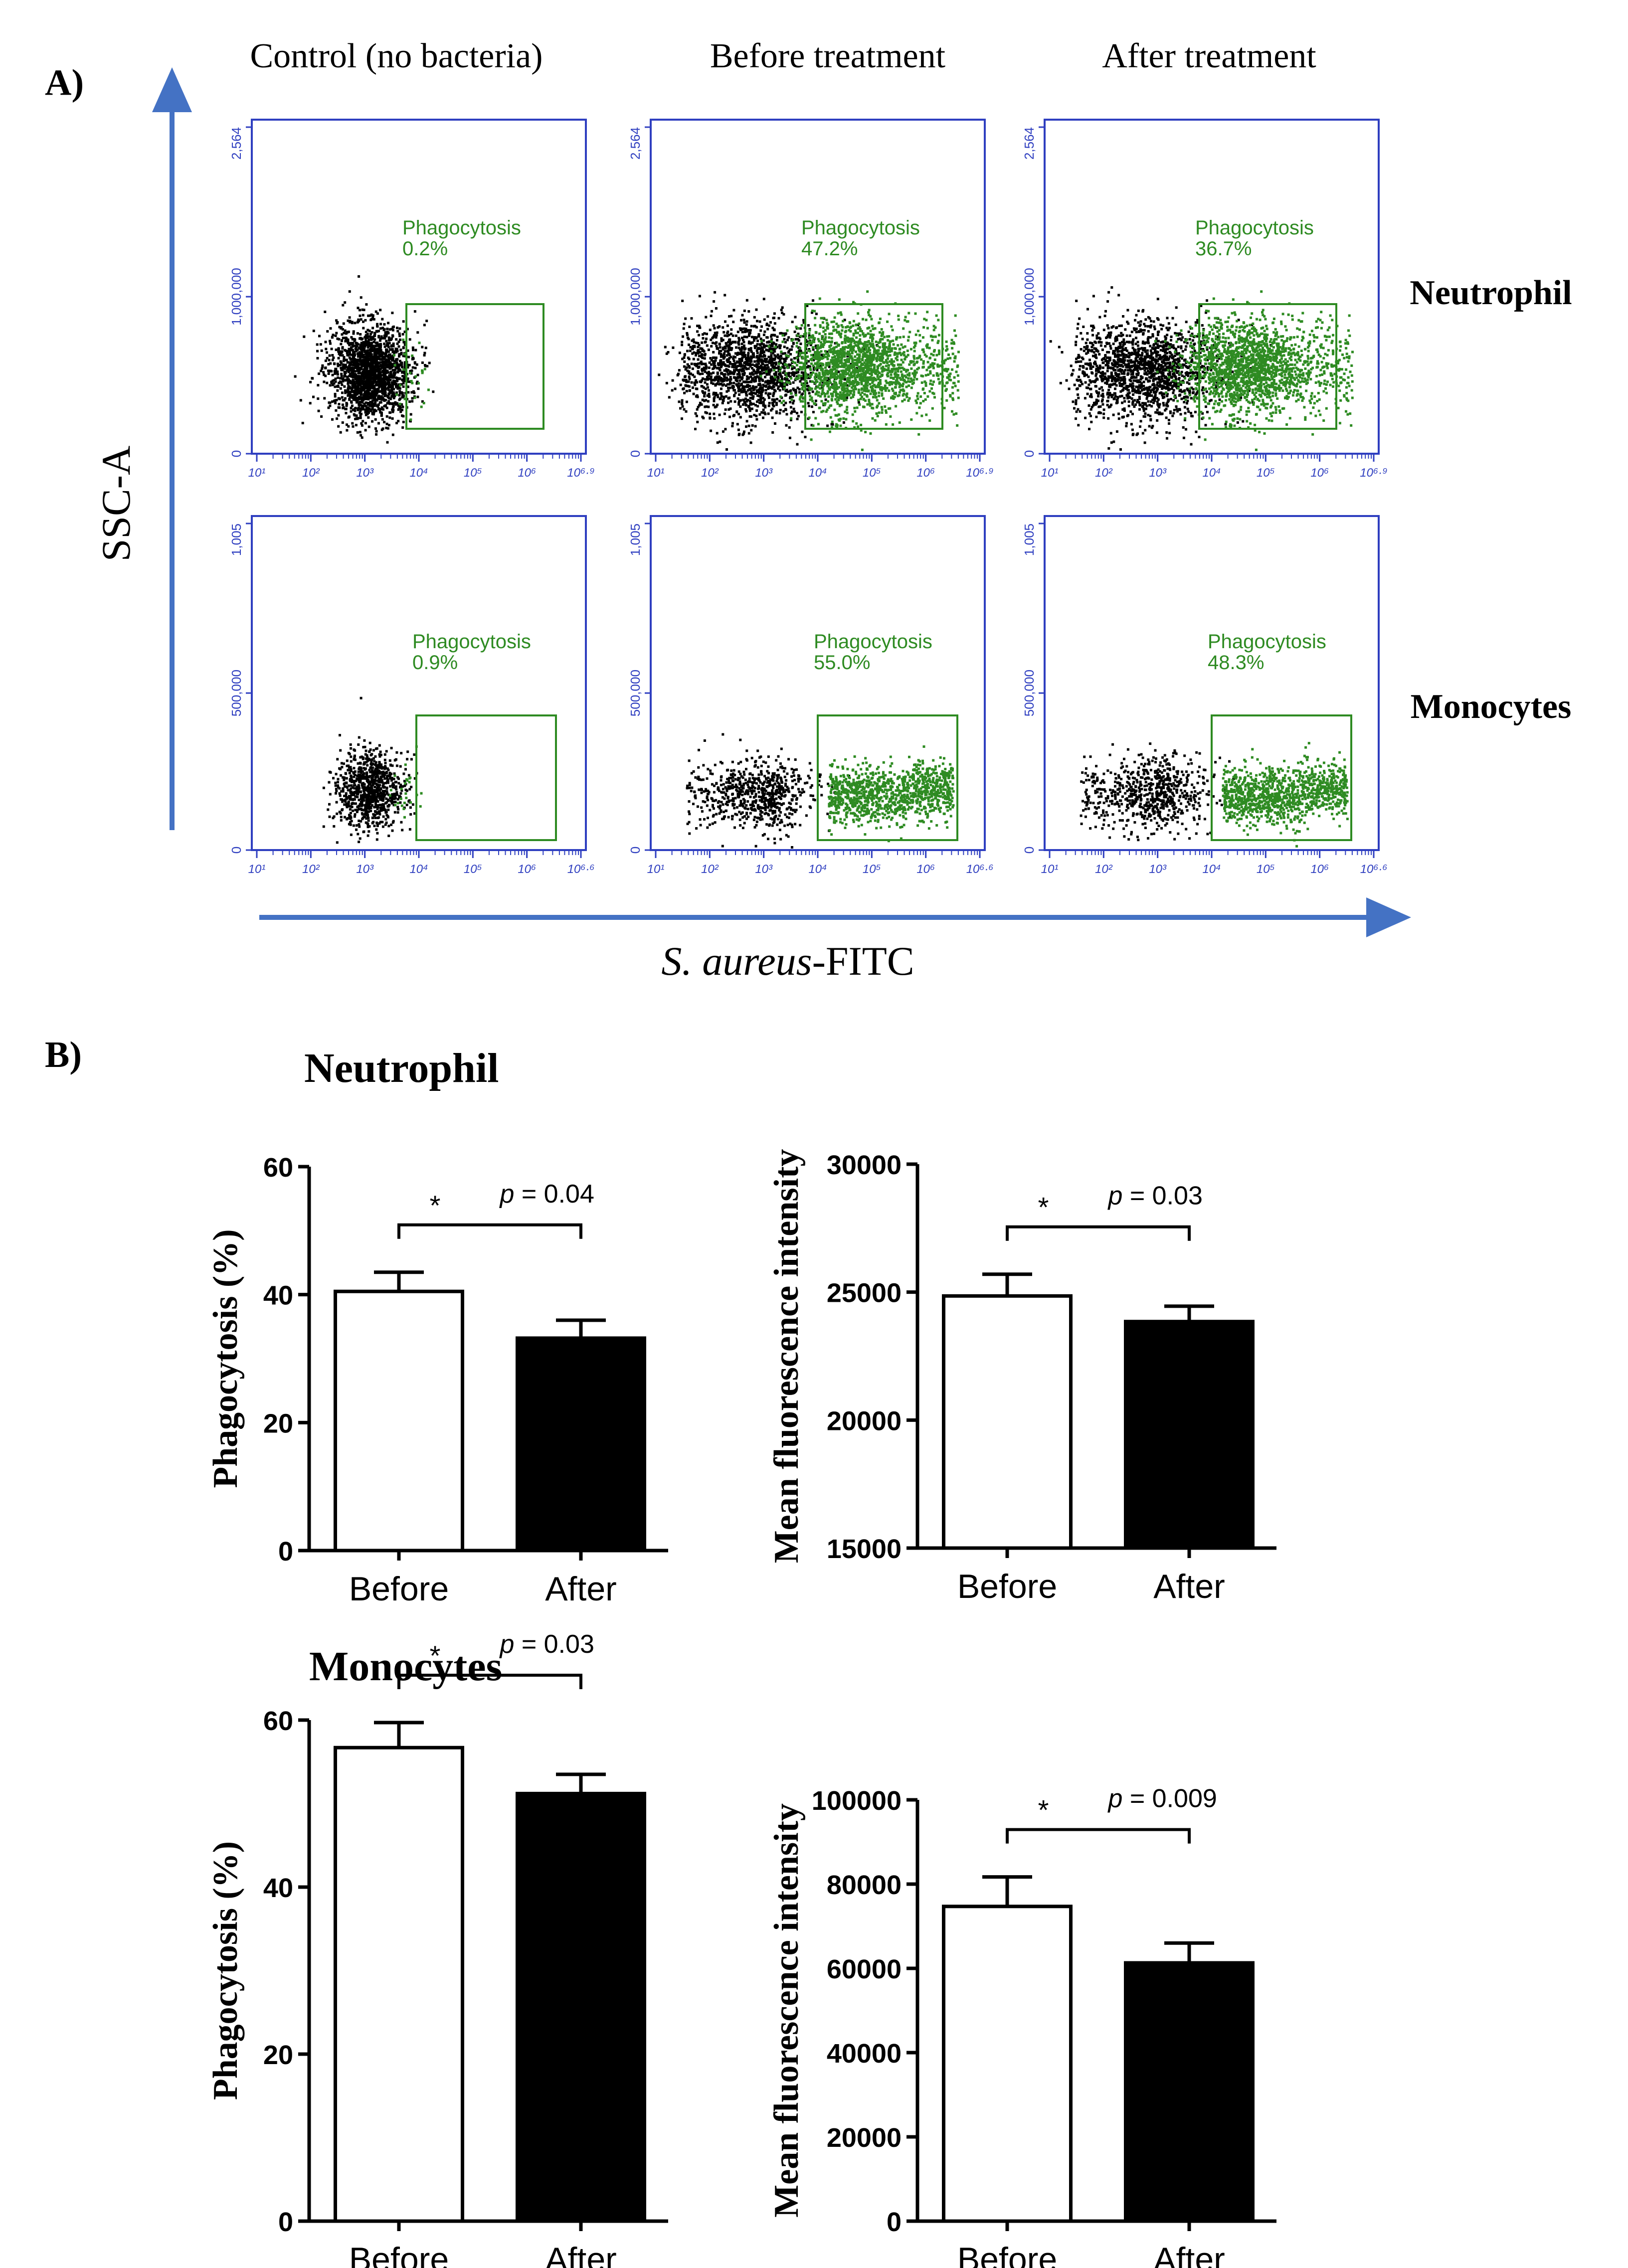 This screenshot has width=1628, height=2268. I want to click on panel-a-label: A), so click(64, 82).